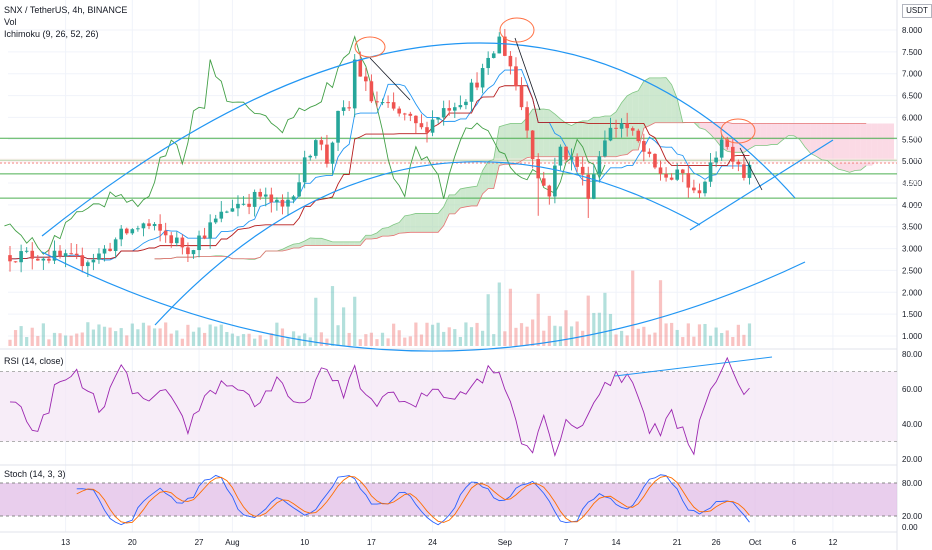  Describe the element at coordinates (371, 542) in the screenshot. I see `time-tick-label: 17` at that location.